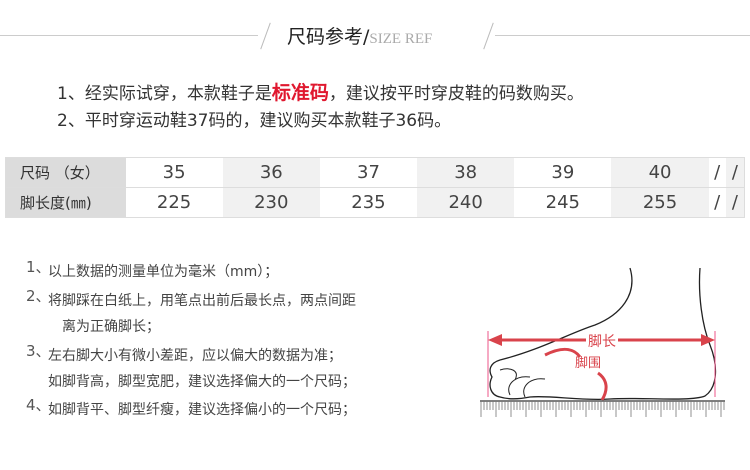  I want to click on cell: 240, so click(466, 202).